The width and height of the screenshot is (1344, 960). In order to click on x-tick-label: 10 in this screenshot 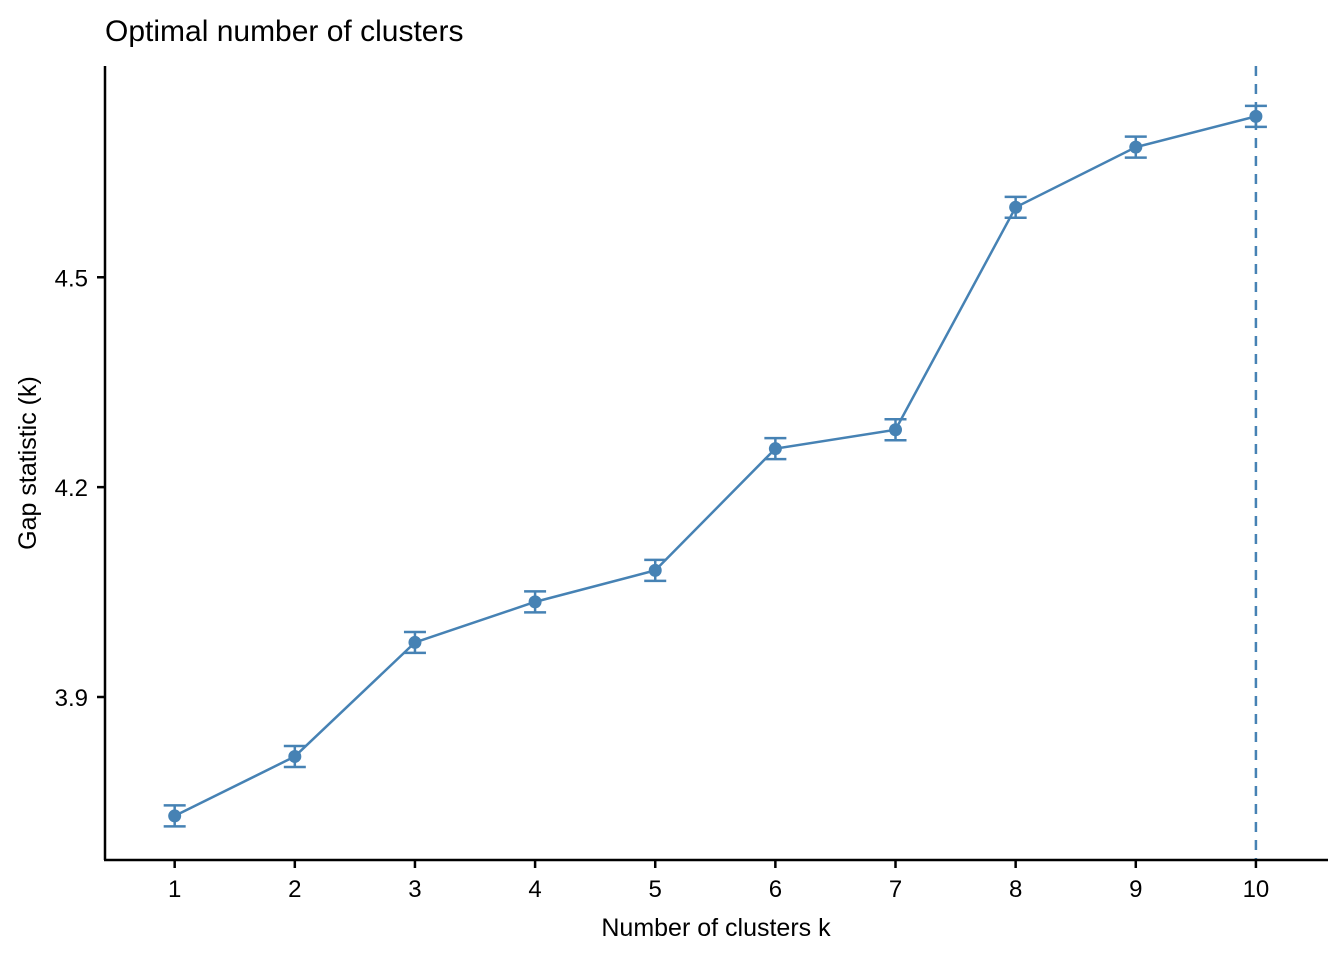, I will do `click(1256, 889)`.